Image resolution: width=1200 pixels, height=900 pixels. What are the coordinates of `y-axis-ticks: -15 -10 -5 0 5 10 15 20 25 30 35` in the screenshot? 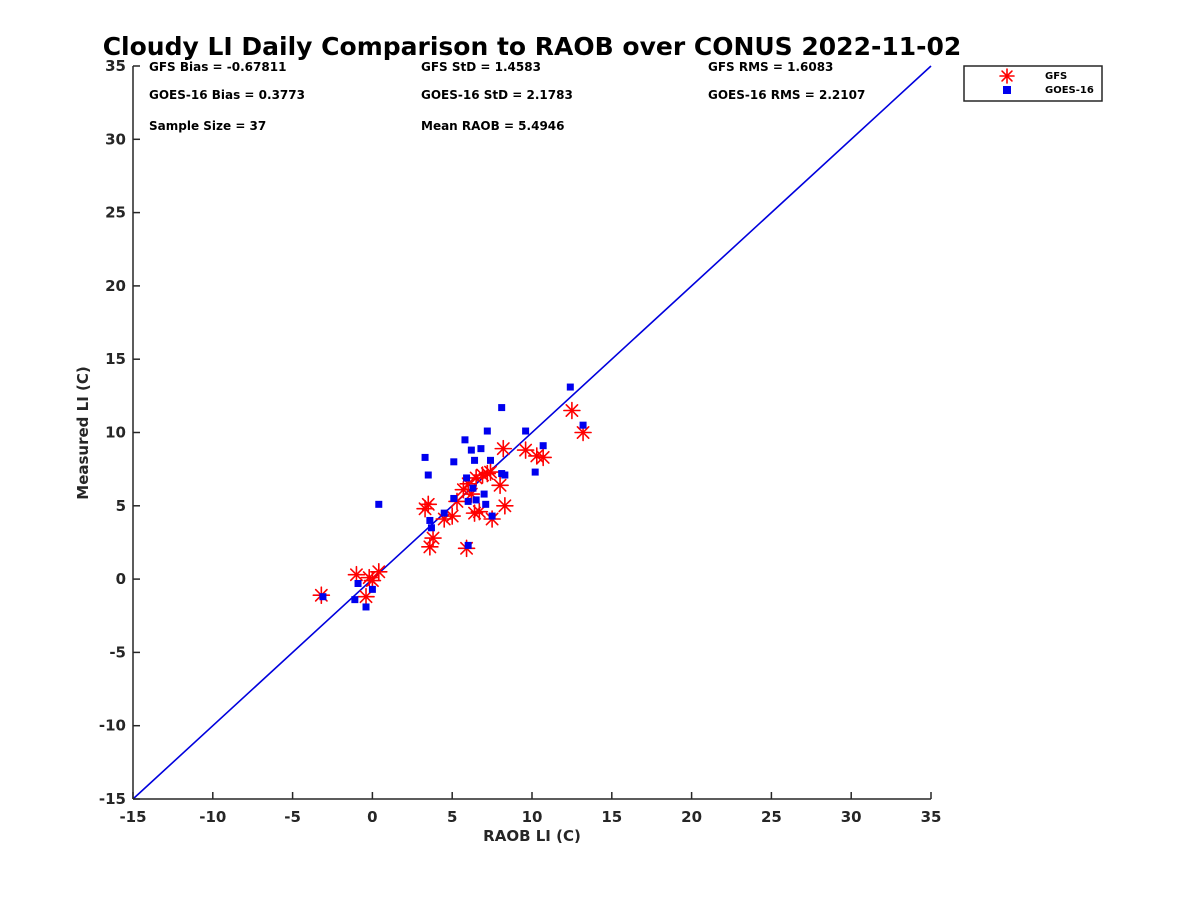 It's located at (119, 432).